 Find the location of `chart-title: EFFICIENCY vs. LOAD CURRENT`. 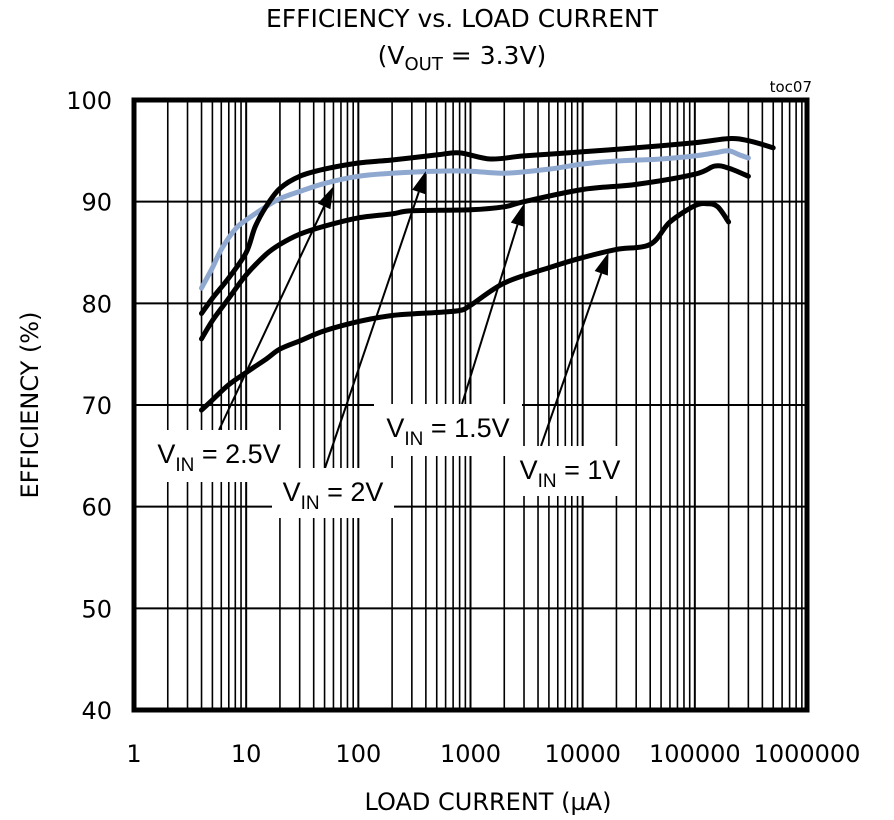

chart-title: EFFICIENCY vs. LOAD CURRENT is located at coordinates (462, 18).